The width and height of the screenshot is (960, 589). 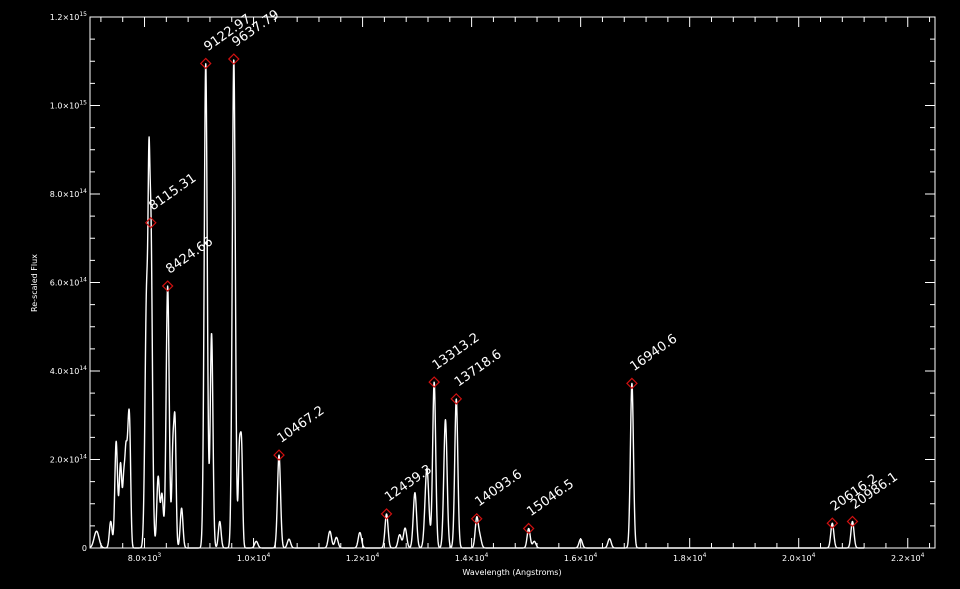 What do you see at coordinates (84, 548) in the screenshot?
I see `y-tick-label: 0` at bounding box center [84, 548].